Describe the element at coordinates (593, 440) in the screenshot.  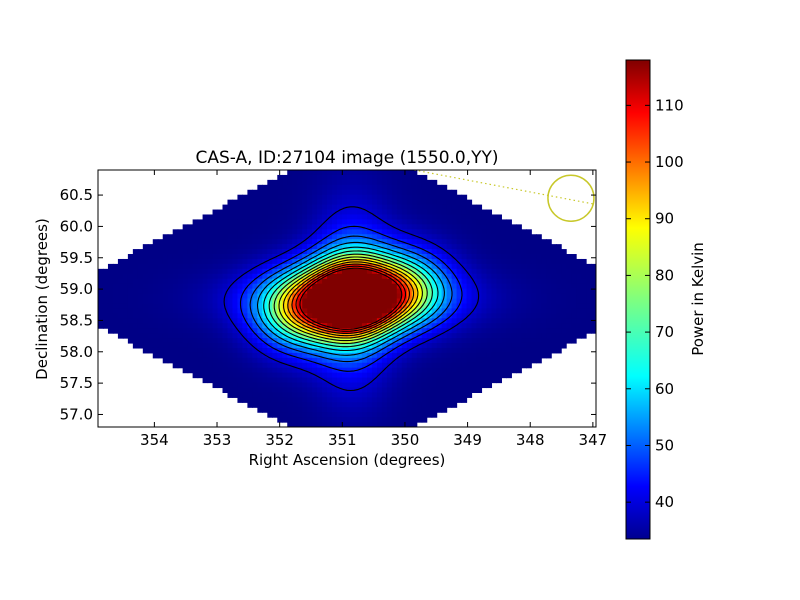
I see `x-tick-label: 347` at that location.